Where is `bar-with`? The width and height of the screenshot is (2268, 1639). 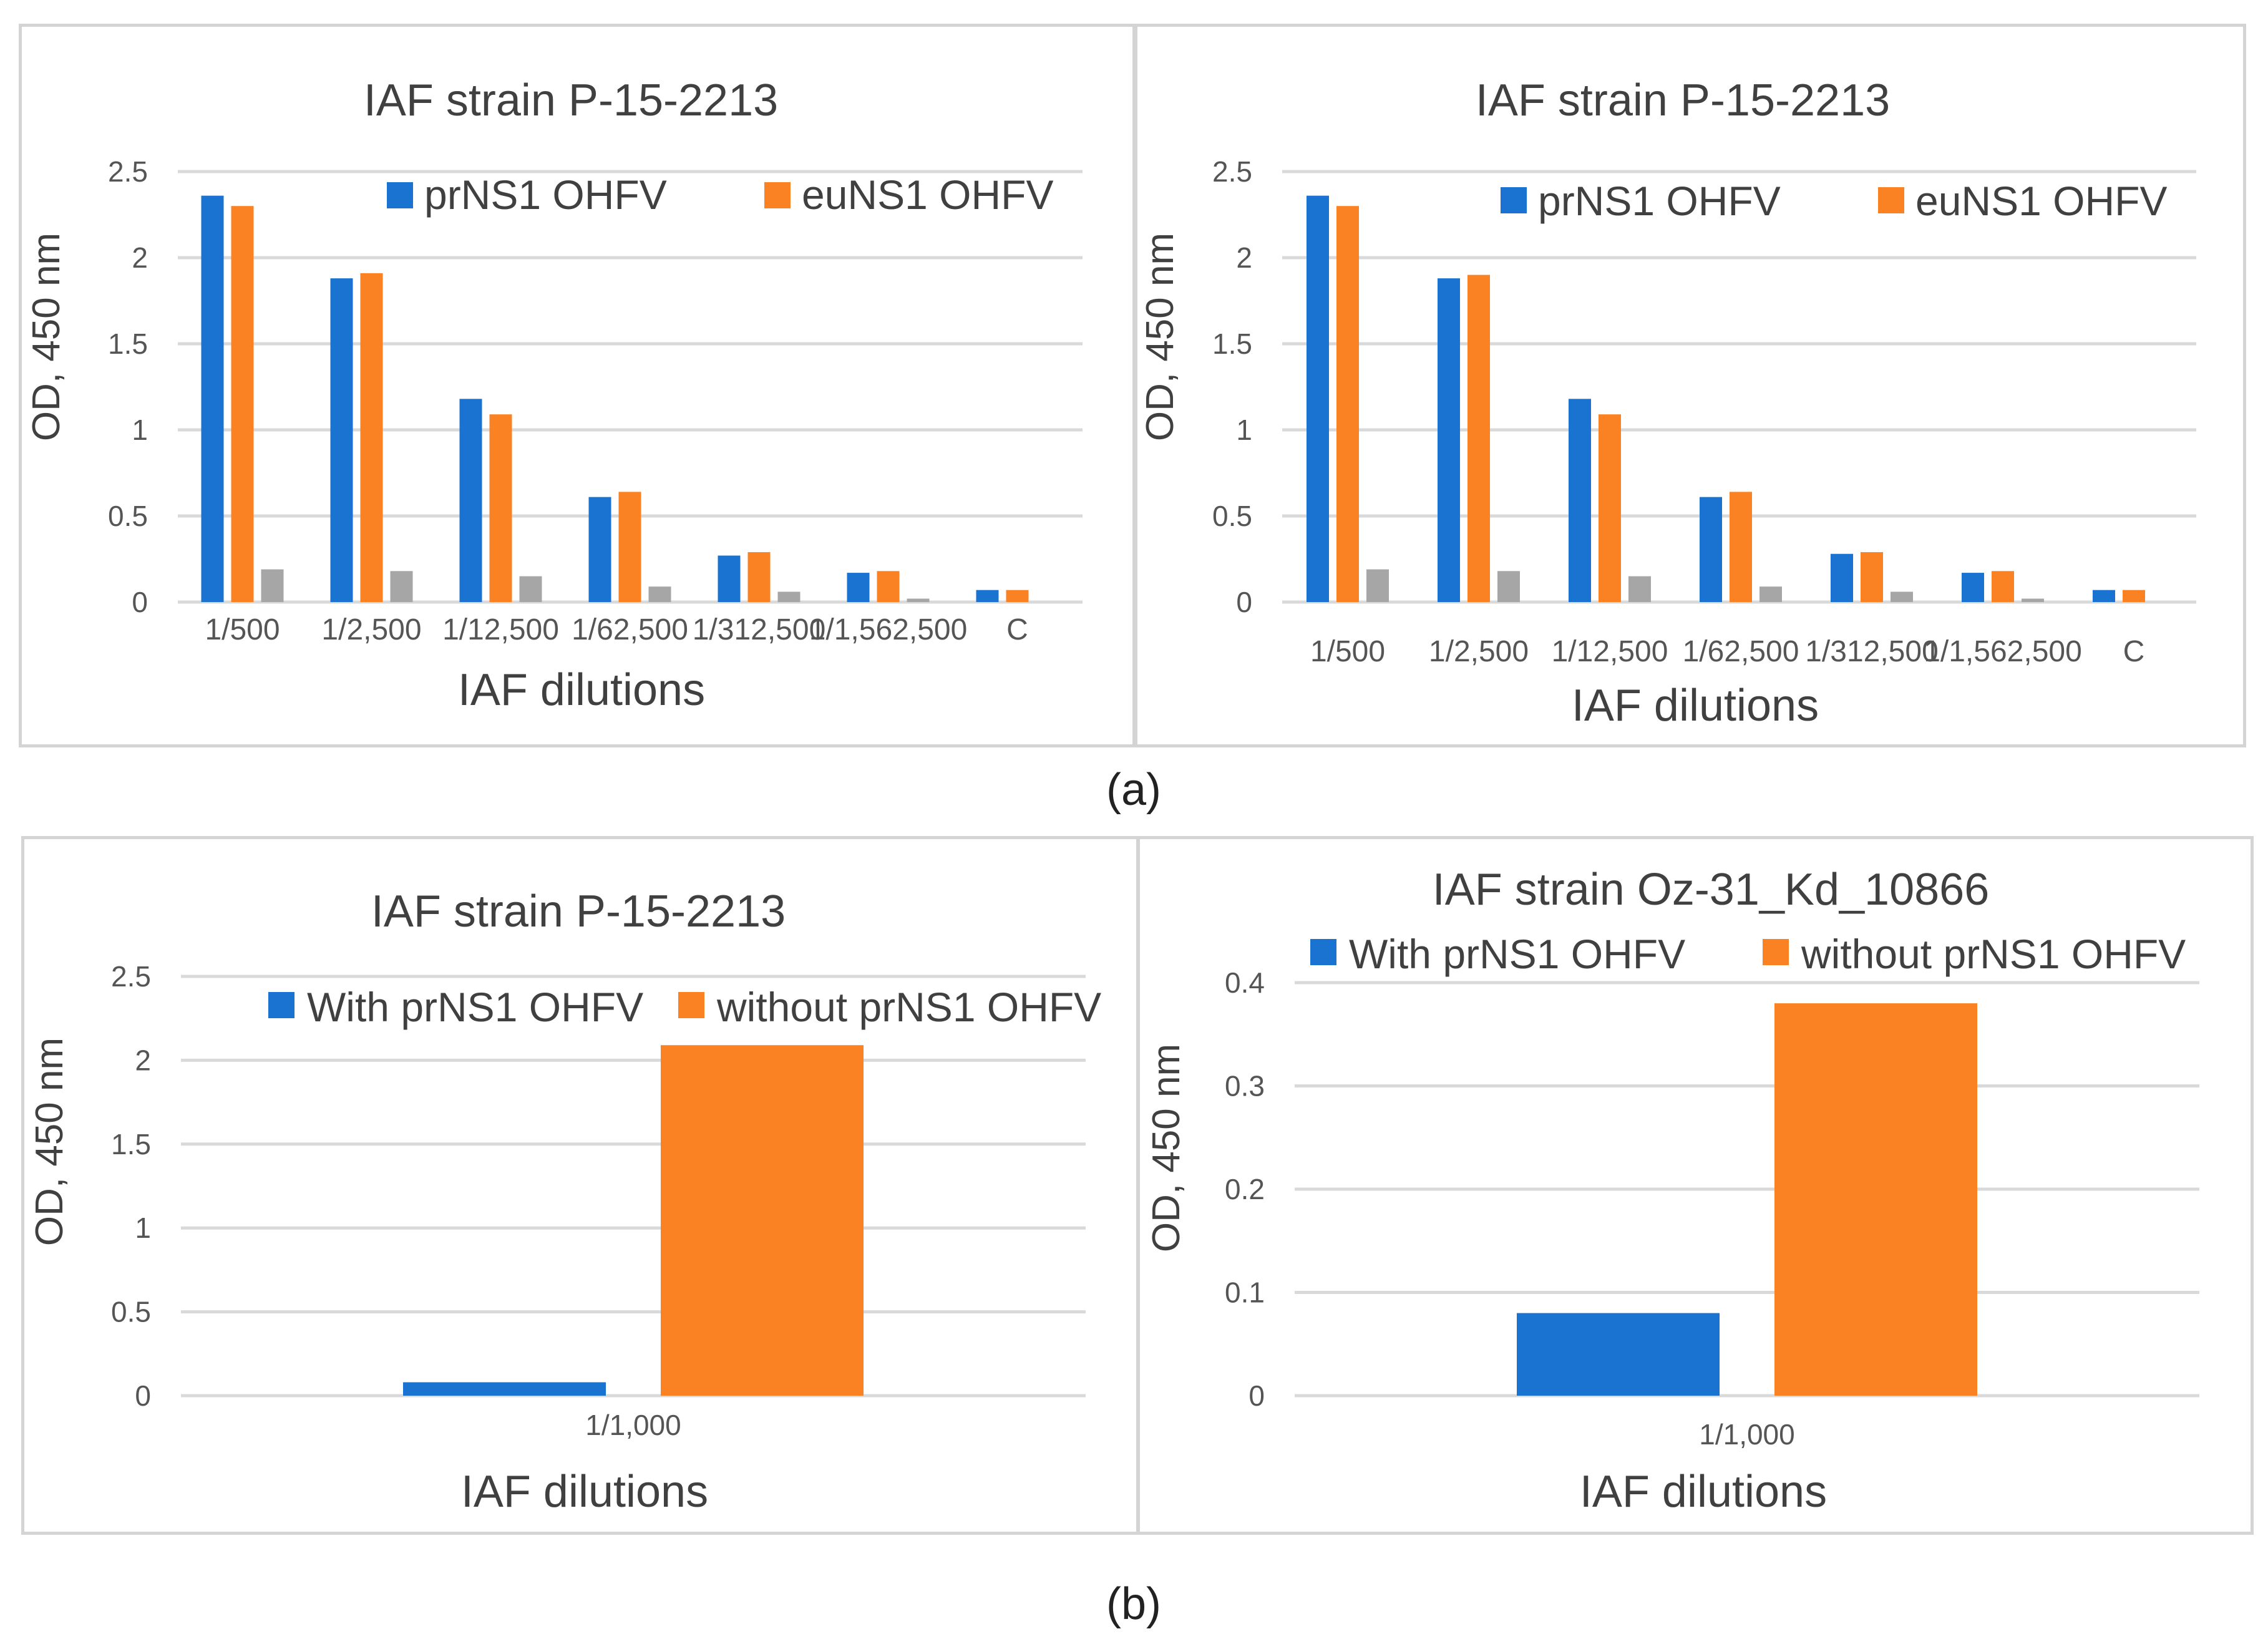
bar-with is located at coordinates (504, 1389).